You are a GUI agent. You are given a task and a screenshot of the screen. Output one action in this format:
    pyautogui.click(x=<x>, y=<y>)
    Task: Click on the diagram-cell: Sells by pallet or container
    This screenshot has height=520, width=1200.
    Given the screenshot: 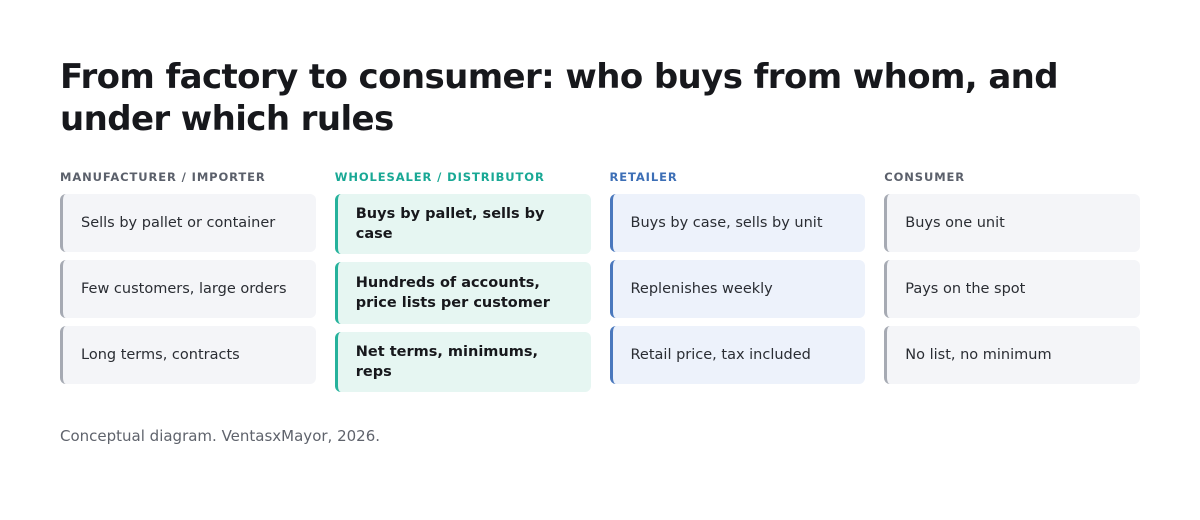 What is the action you would take?
    pyautogui.click(x=188, y=223)
    